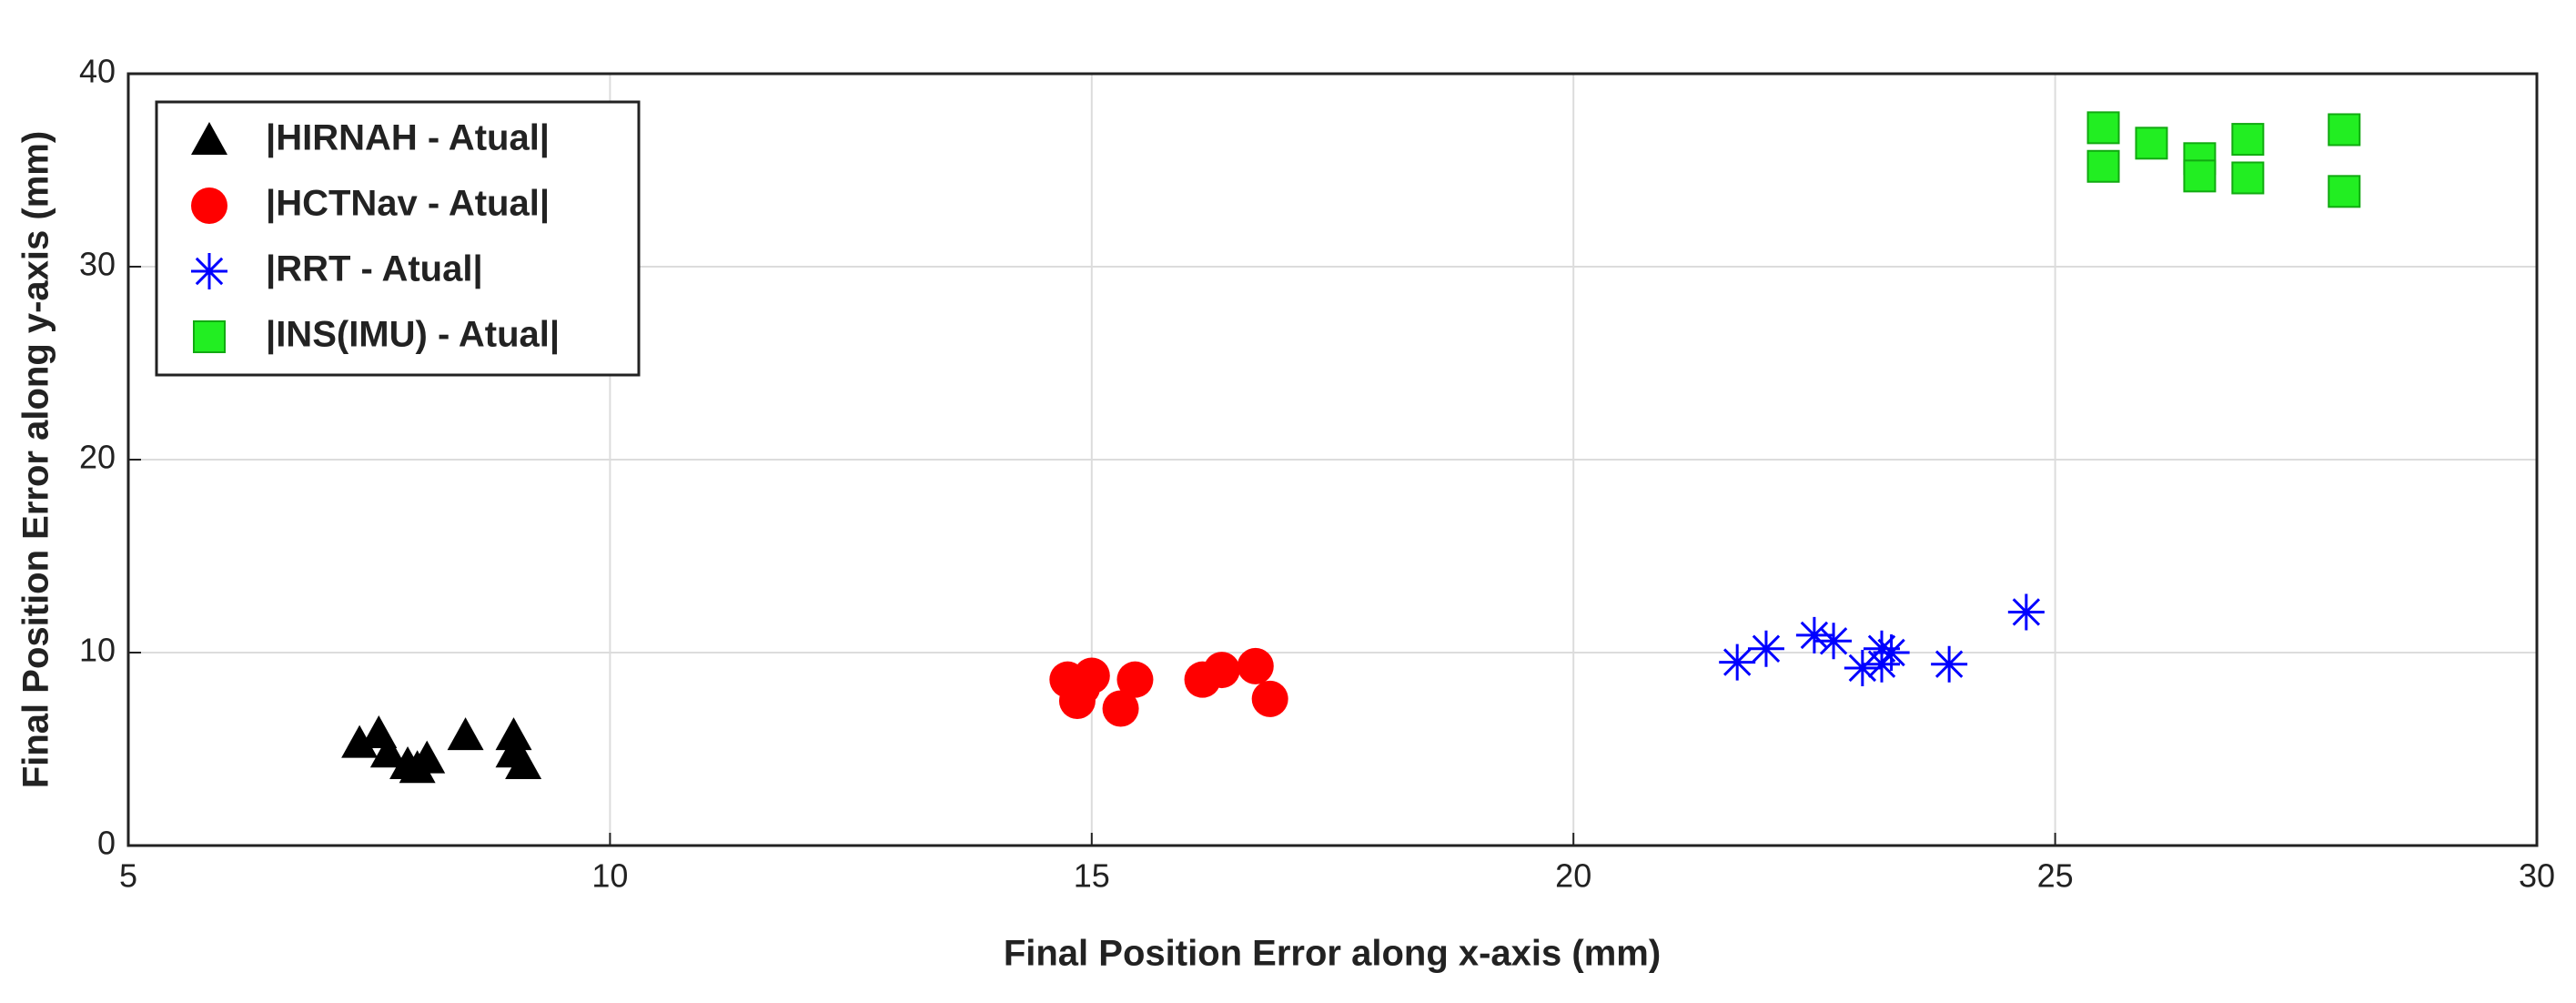 The height and width of the screenshot is (1003, 2576). What do you see at coordinates (408, 204) in the screenshot?
I see `legend-label: |HCTNav - Atual|` at bounding box center [408, 204].